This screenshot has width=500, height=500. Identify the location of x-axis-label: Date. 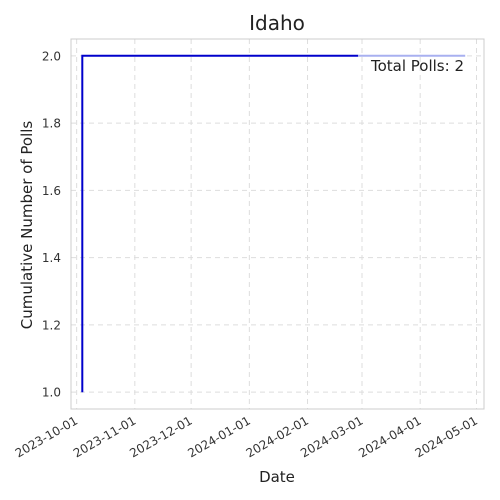
(277, 477).